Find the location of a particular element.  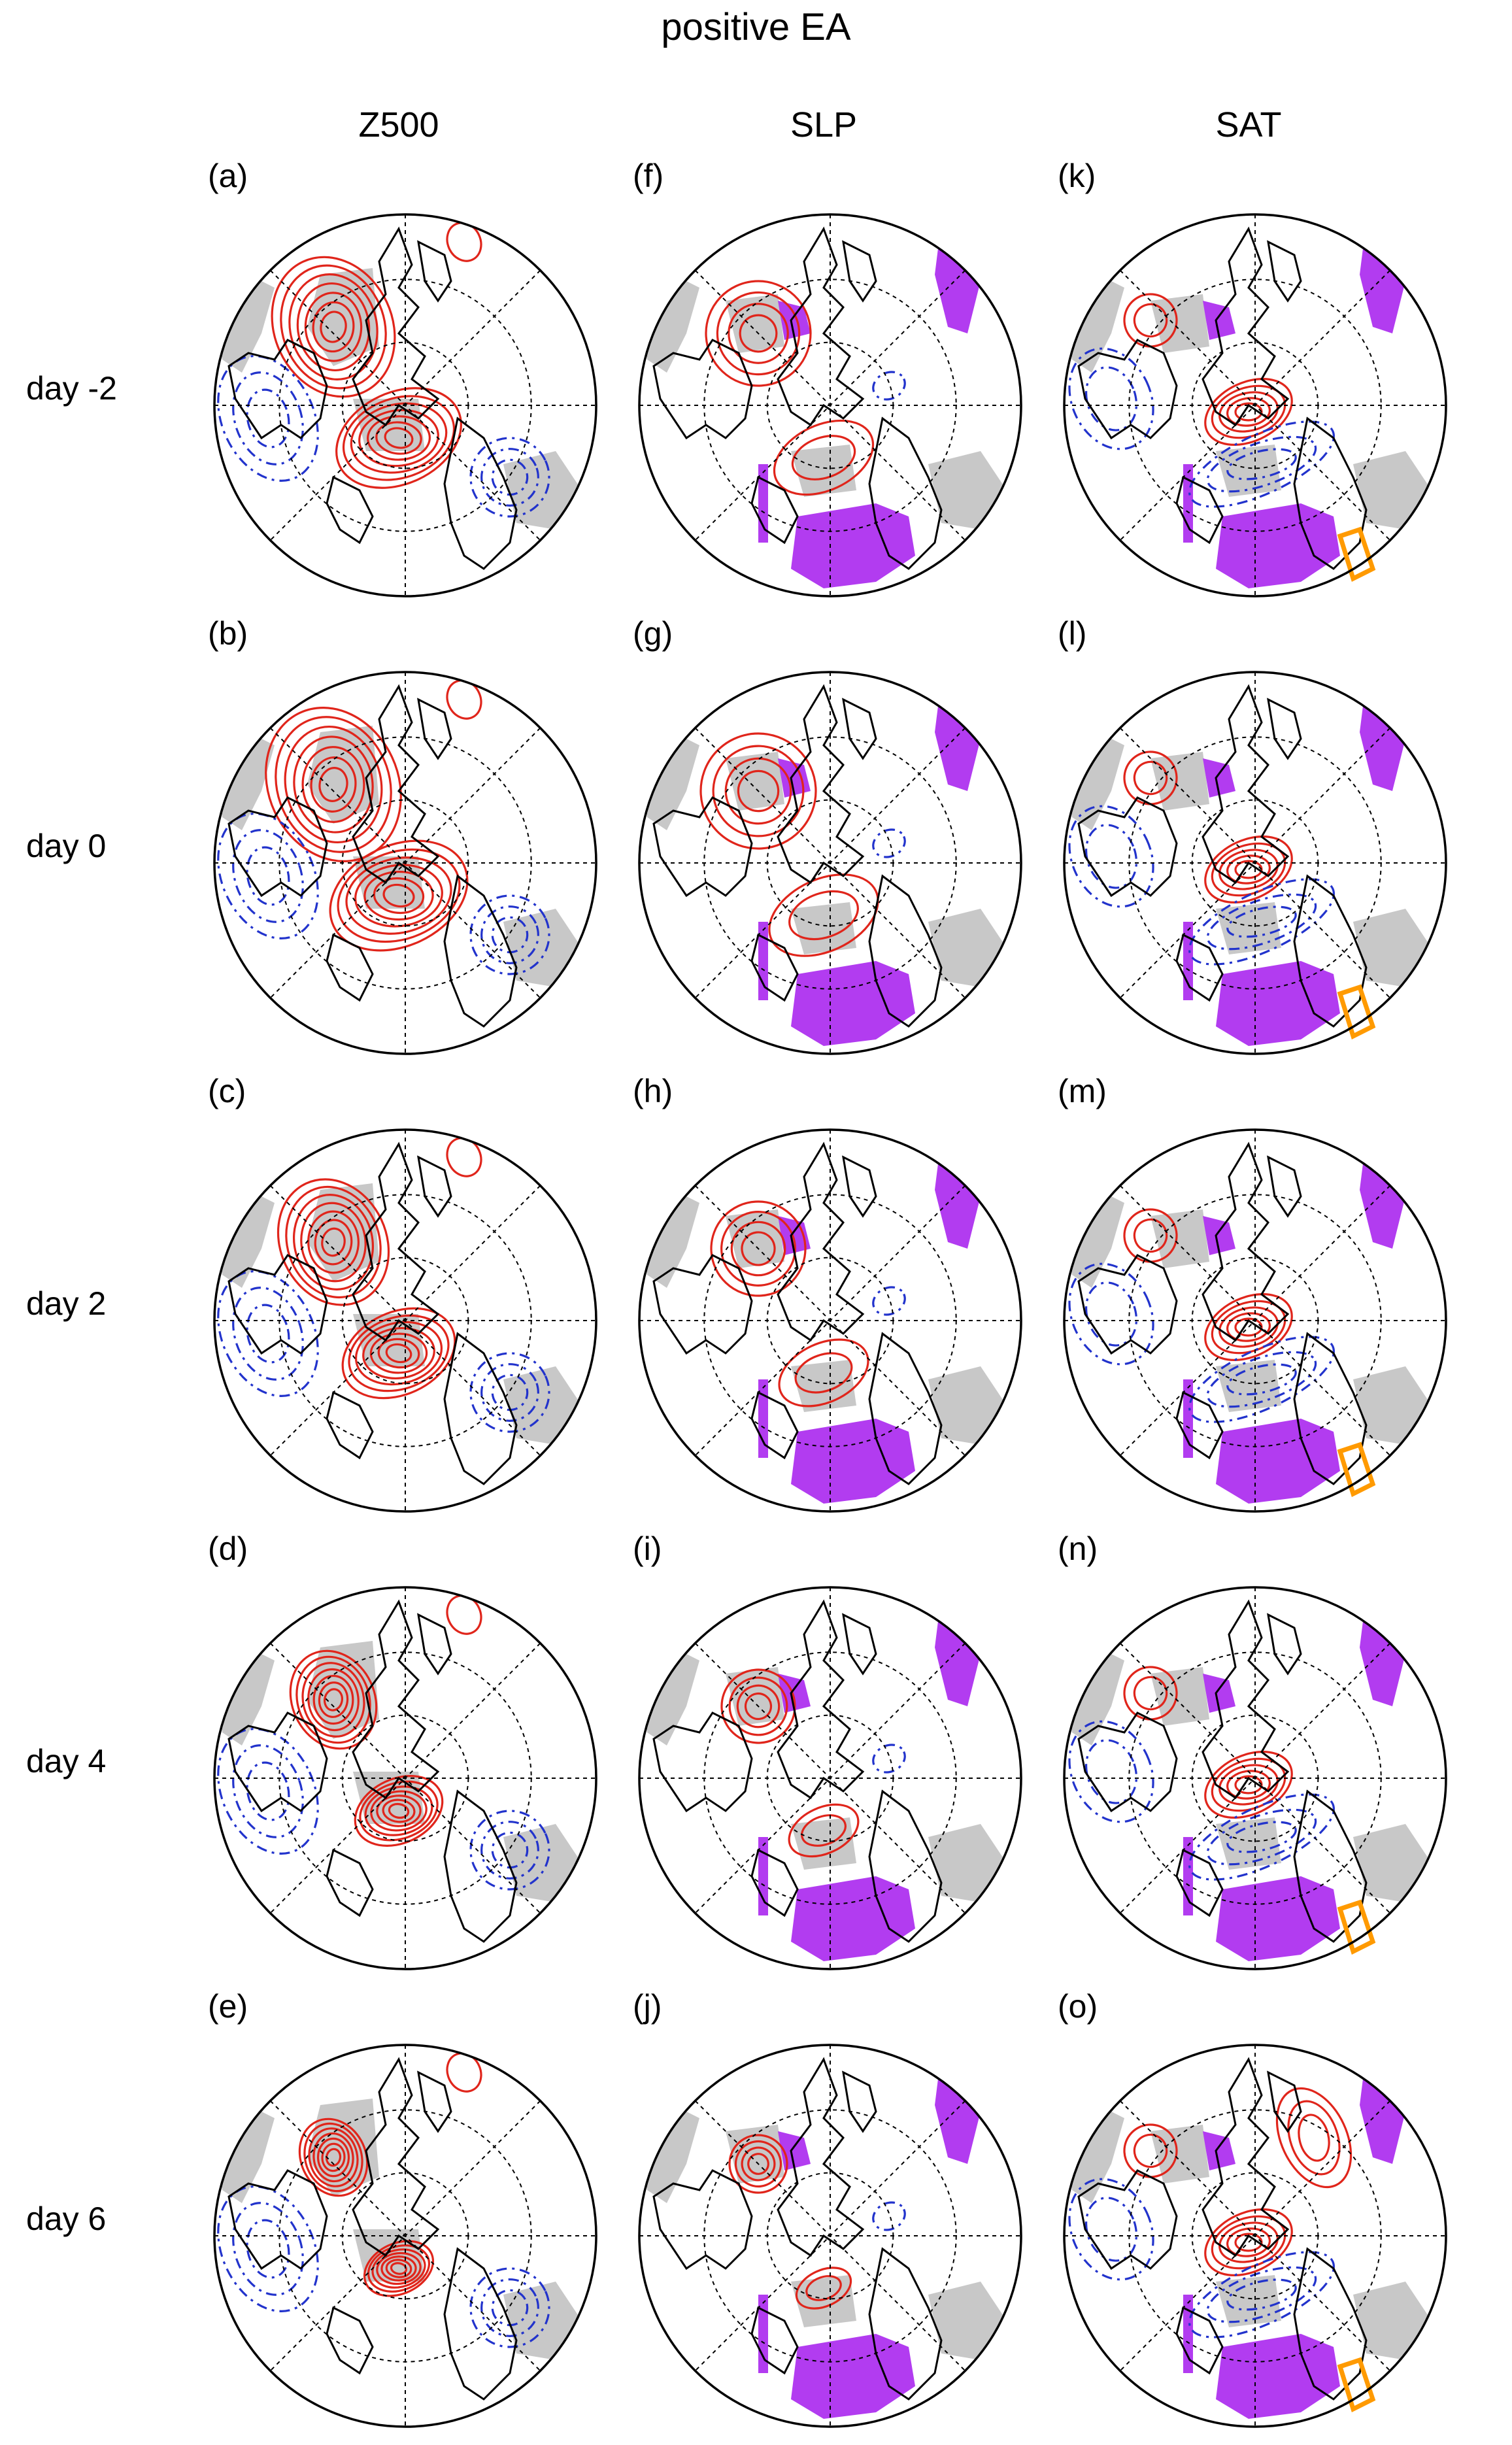

map-panel: (b) is located at coordinates (405, 843).